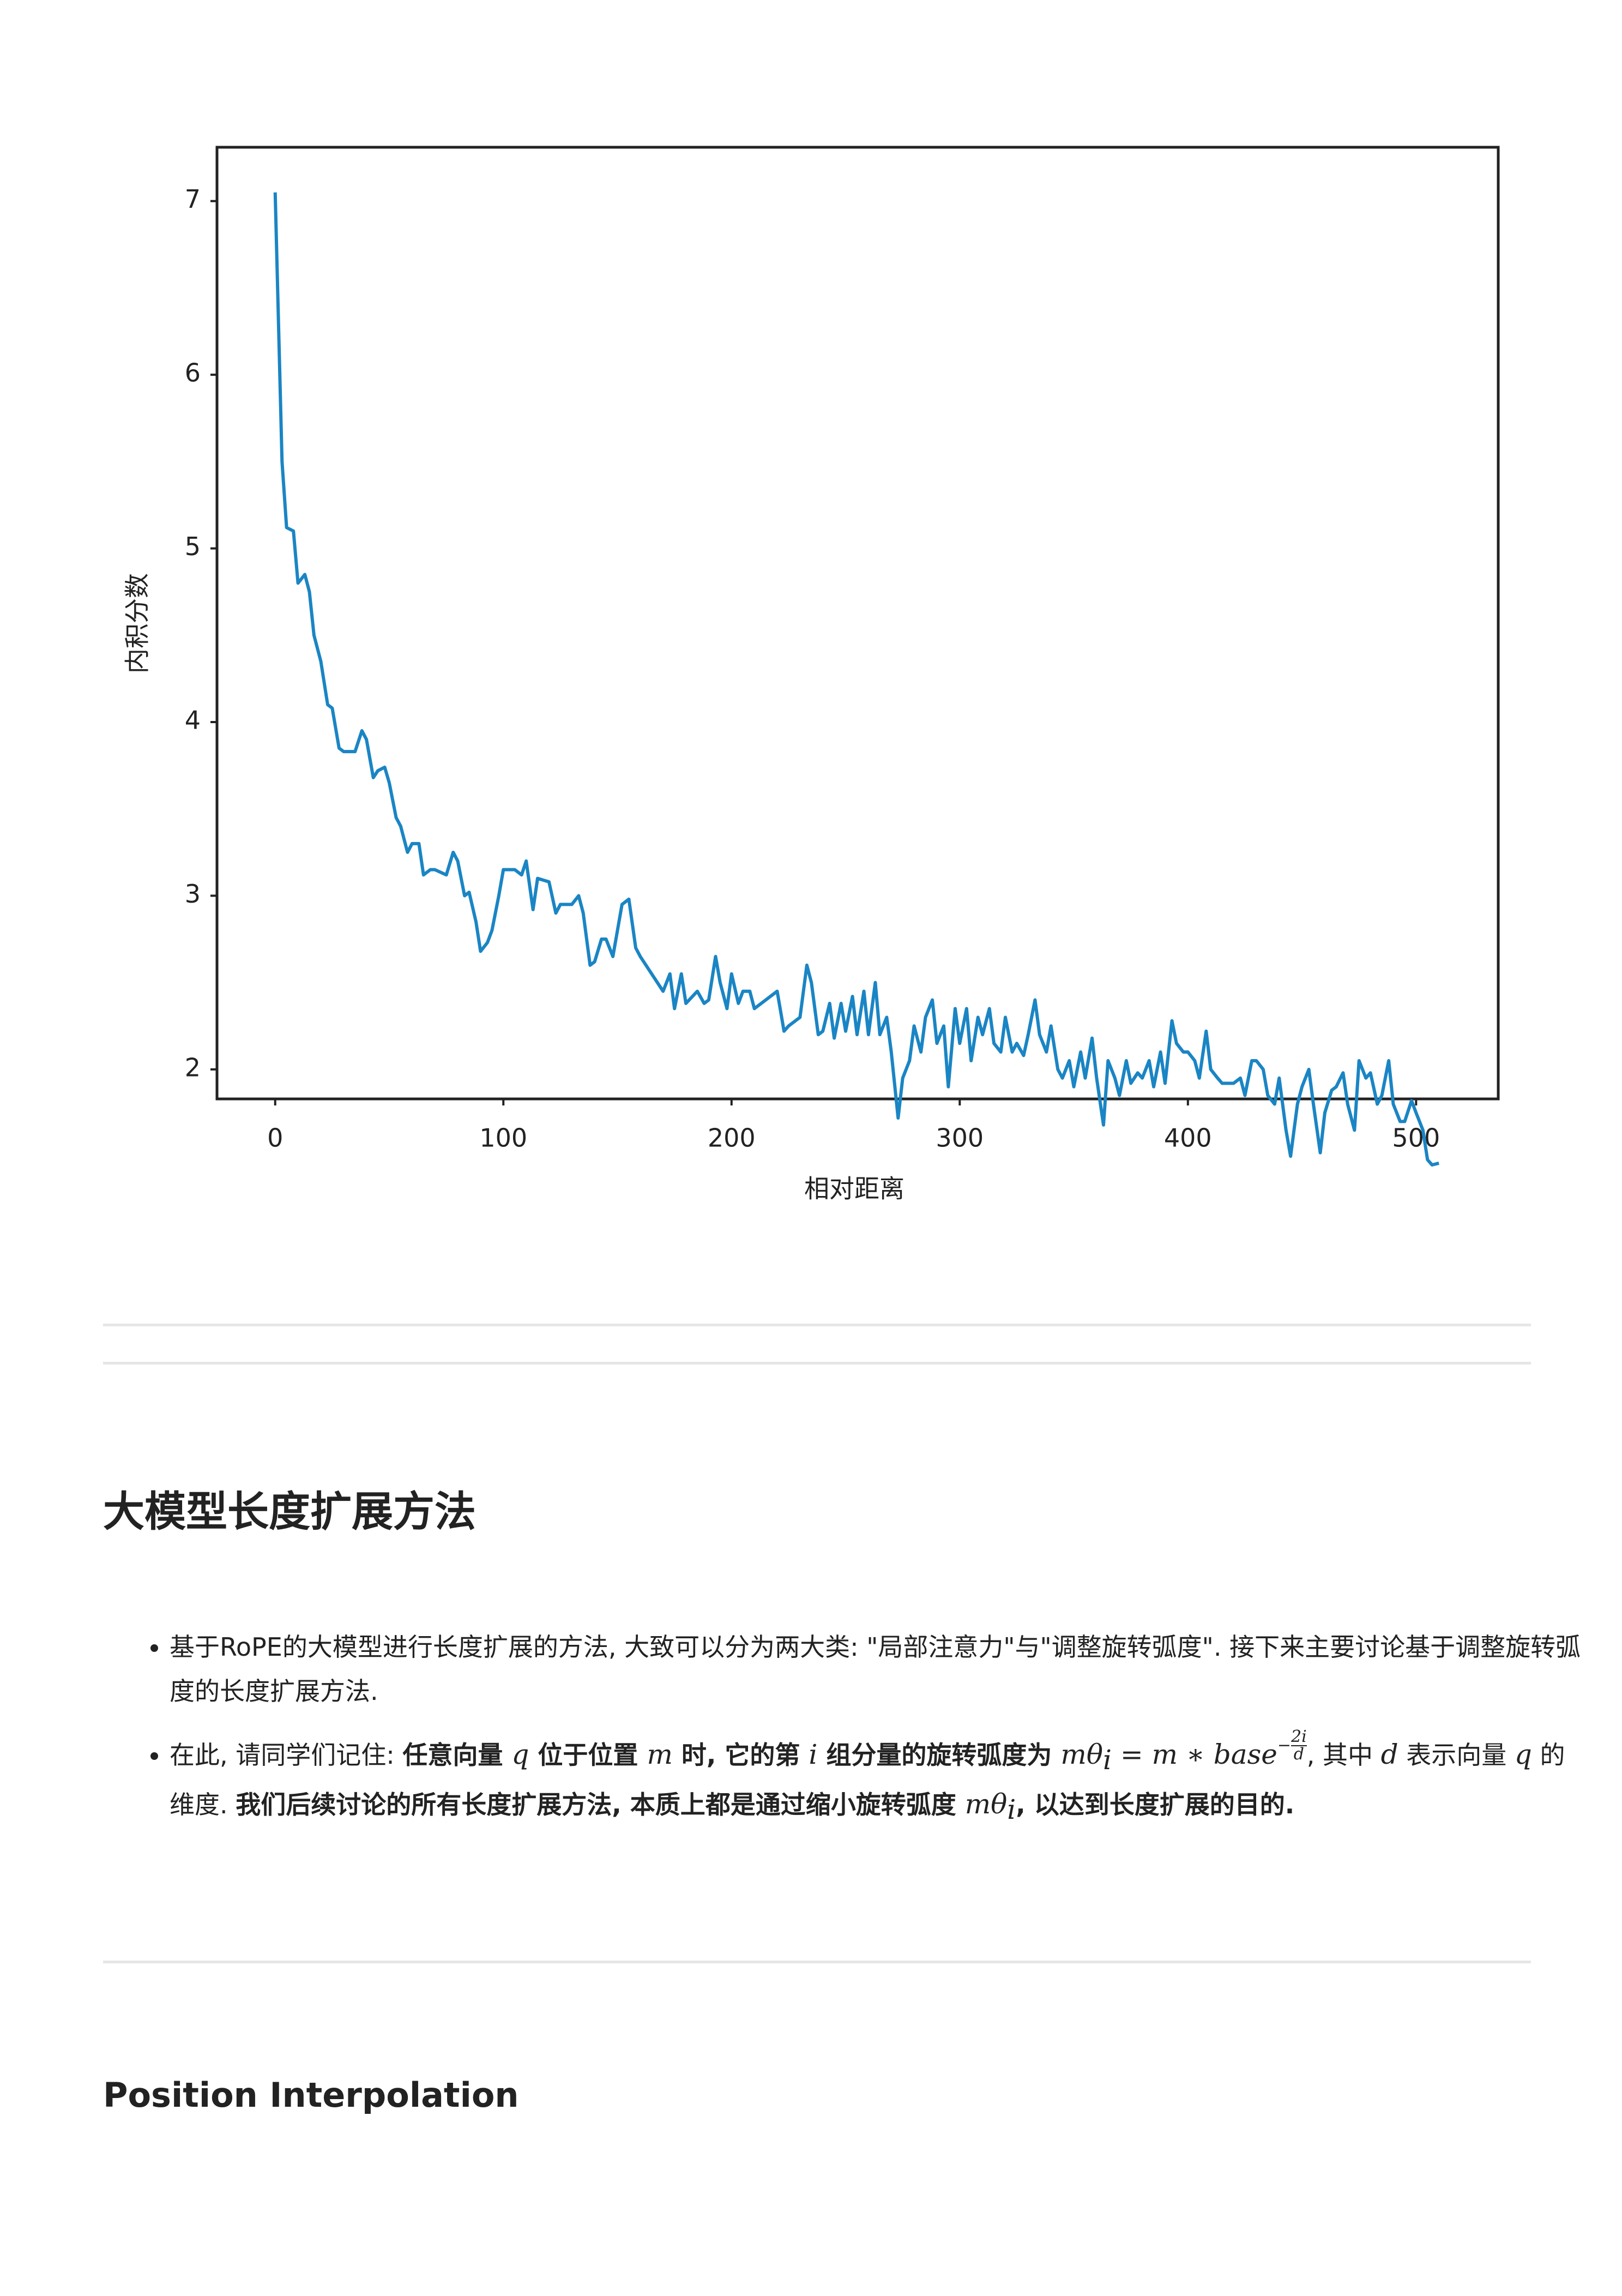 The image size is (1622, 2296). I want to click on y-axis-label: 内积分数, so click(137, 624).